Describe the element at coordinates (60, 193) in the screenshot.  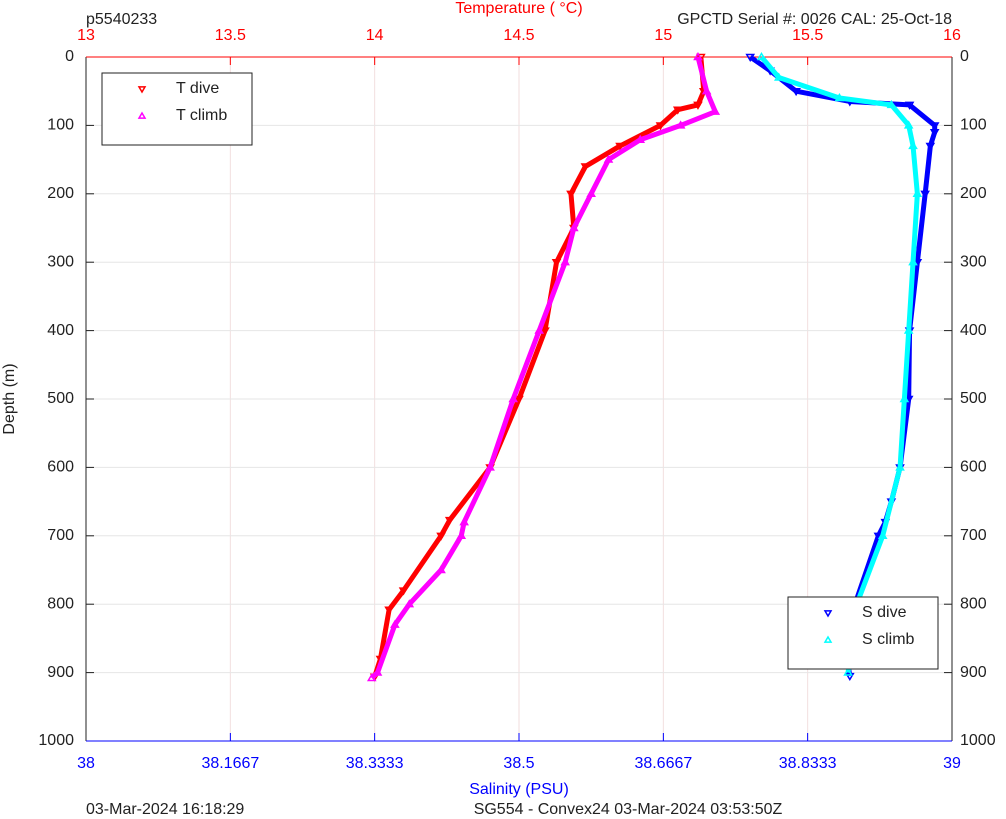
I see `y-tick-label: 200` at that location.